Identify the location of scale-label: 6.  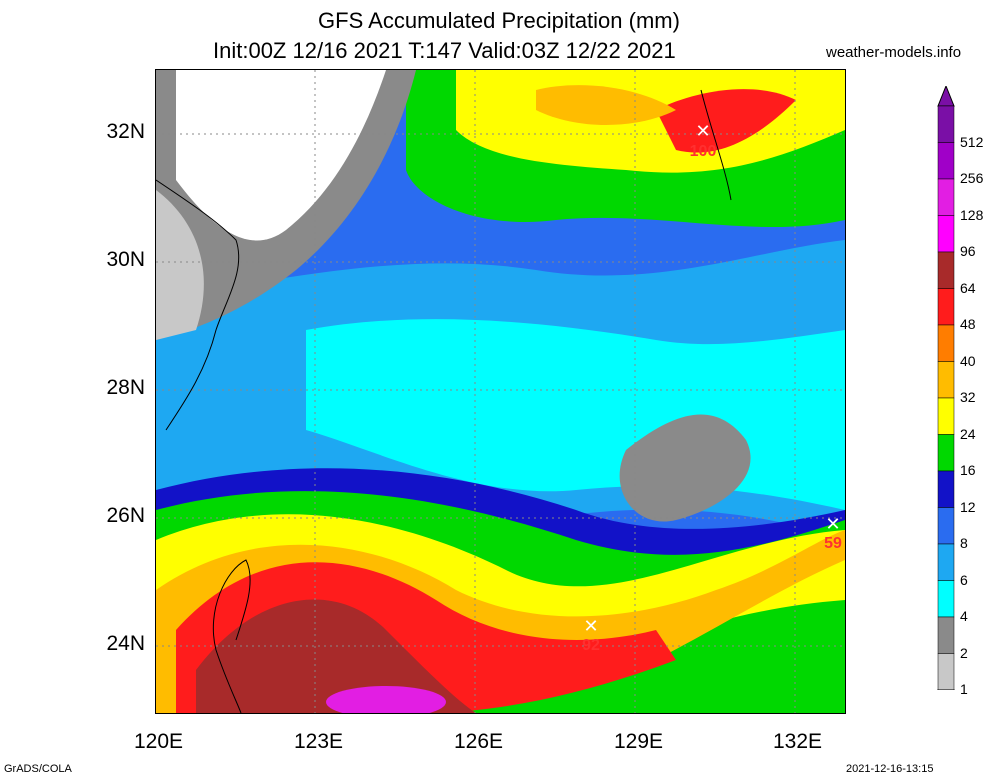
(964, 579).